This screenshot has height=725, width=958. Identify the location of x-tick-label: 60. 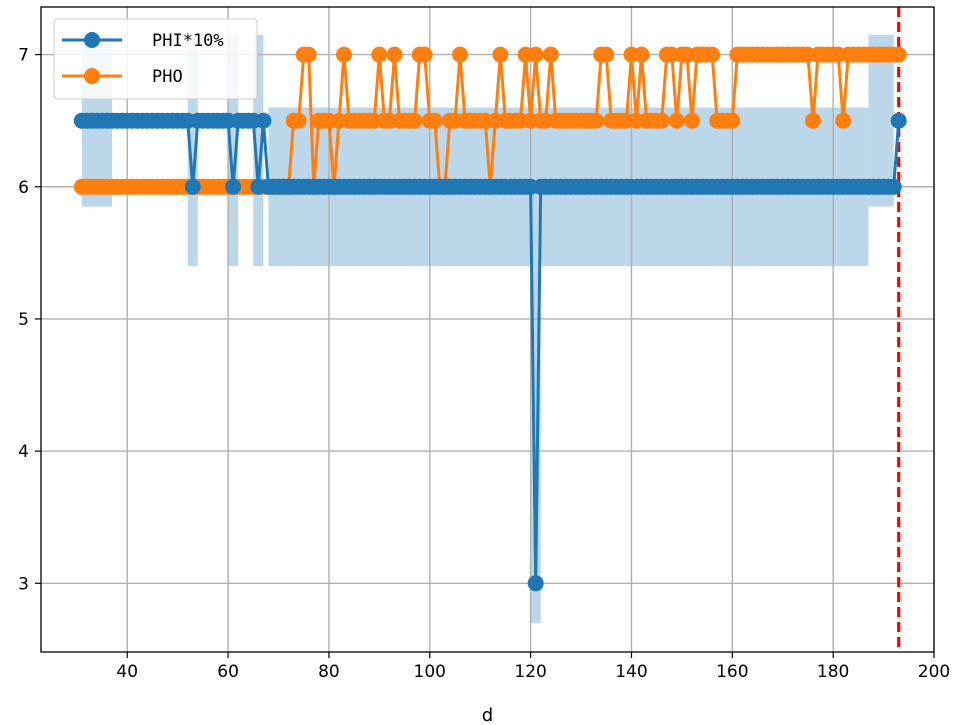
(228, 672).